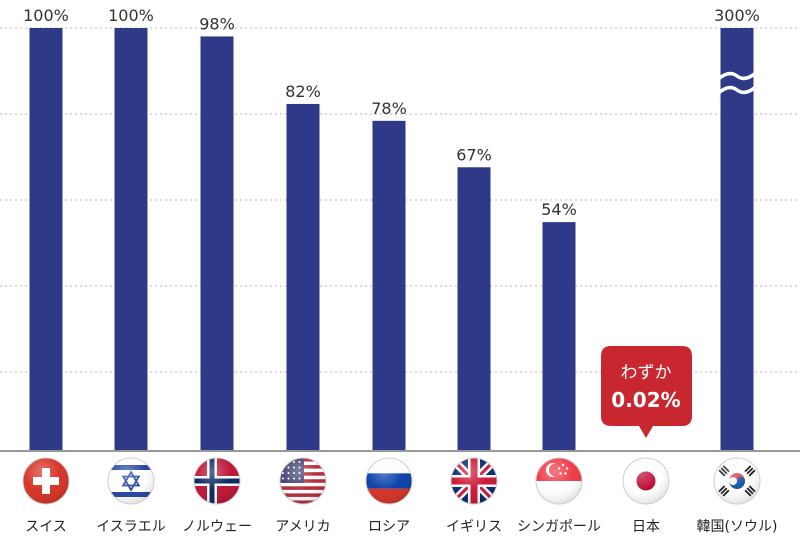  I want to click on norway-flag-icon, so click(217, 481).